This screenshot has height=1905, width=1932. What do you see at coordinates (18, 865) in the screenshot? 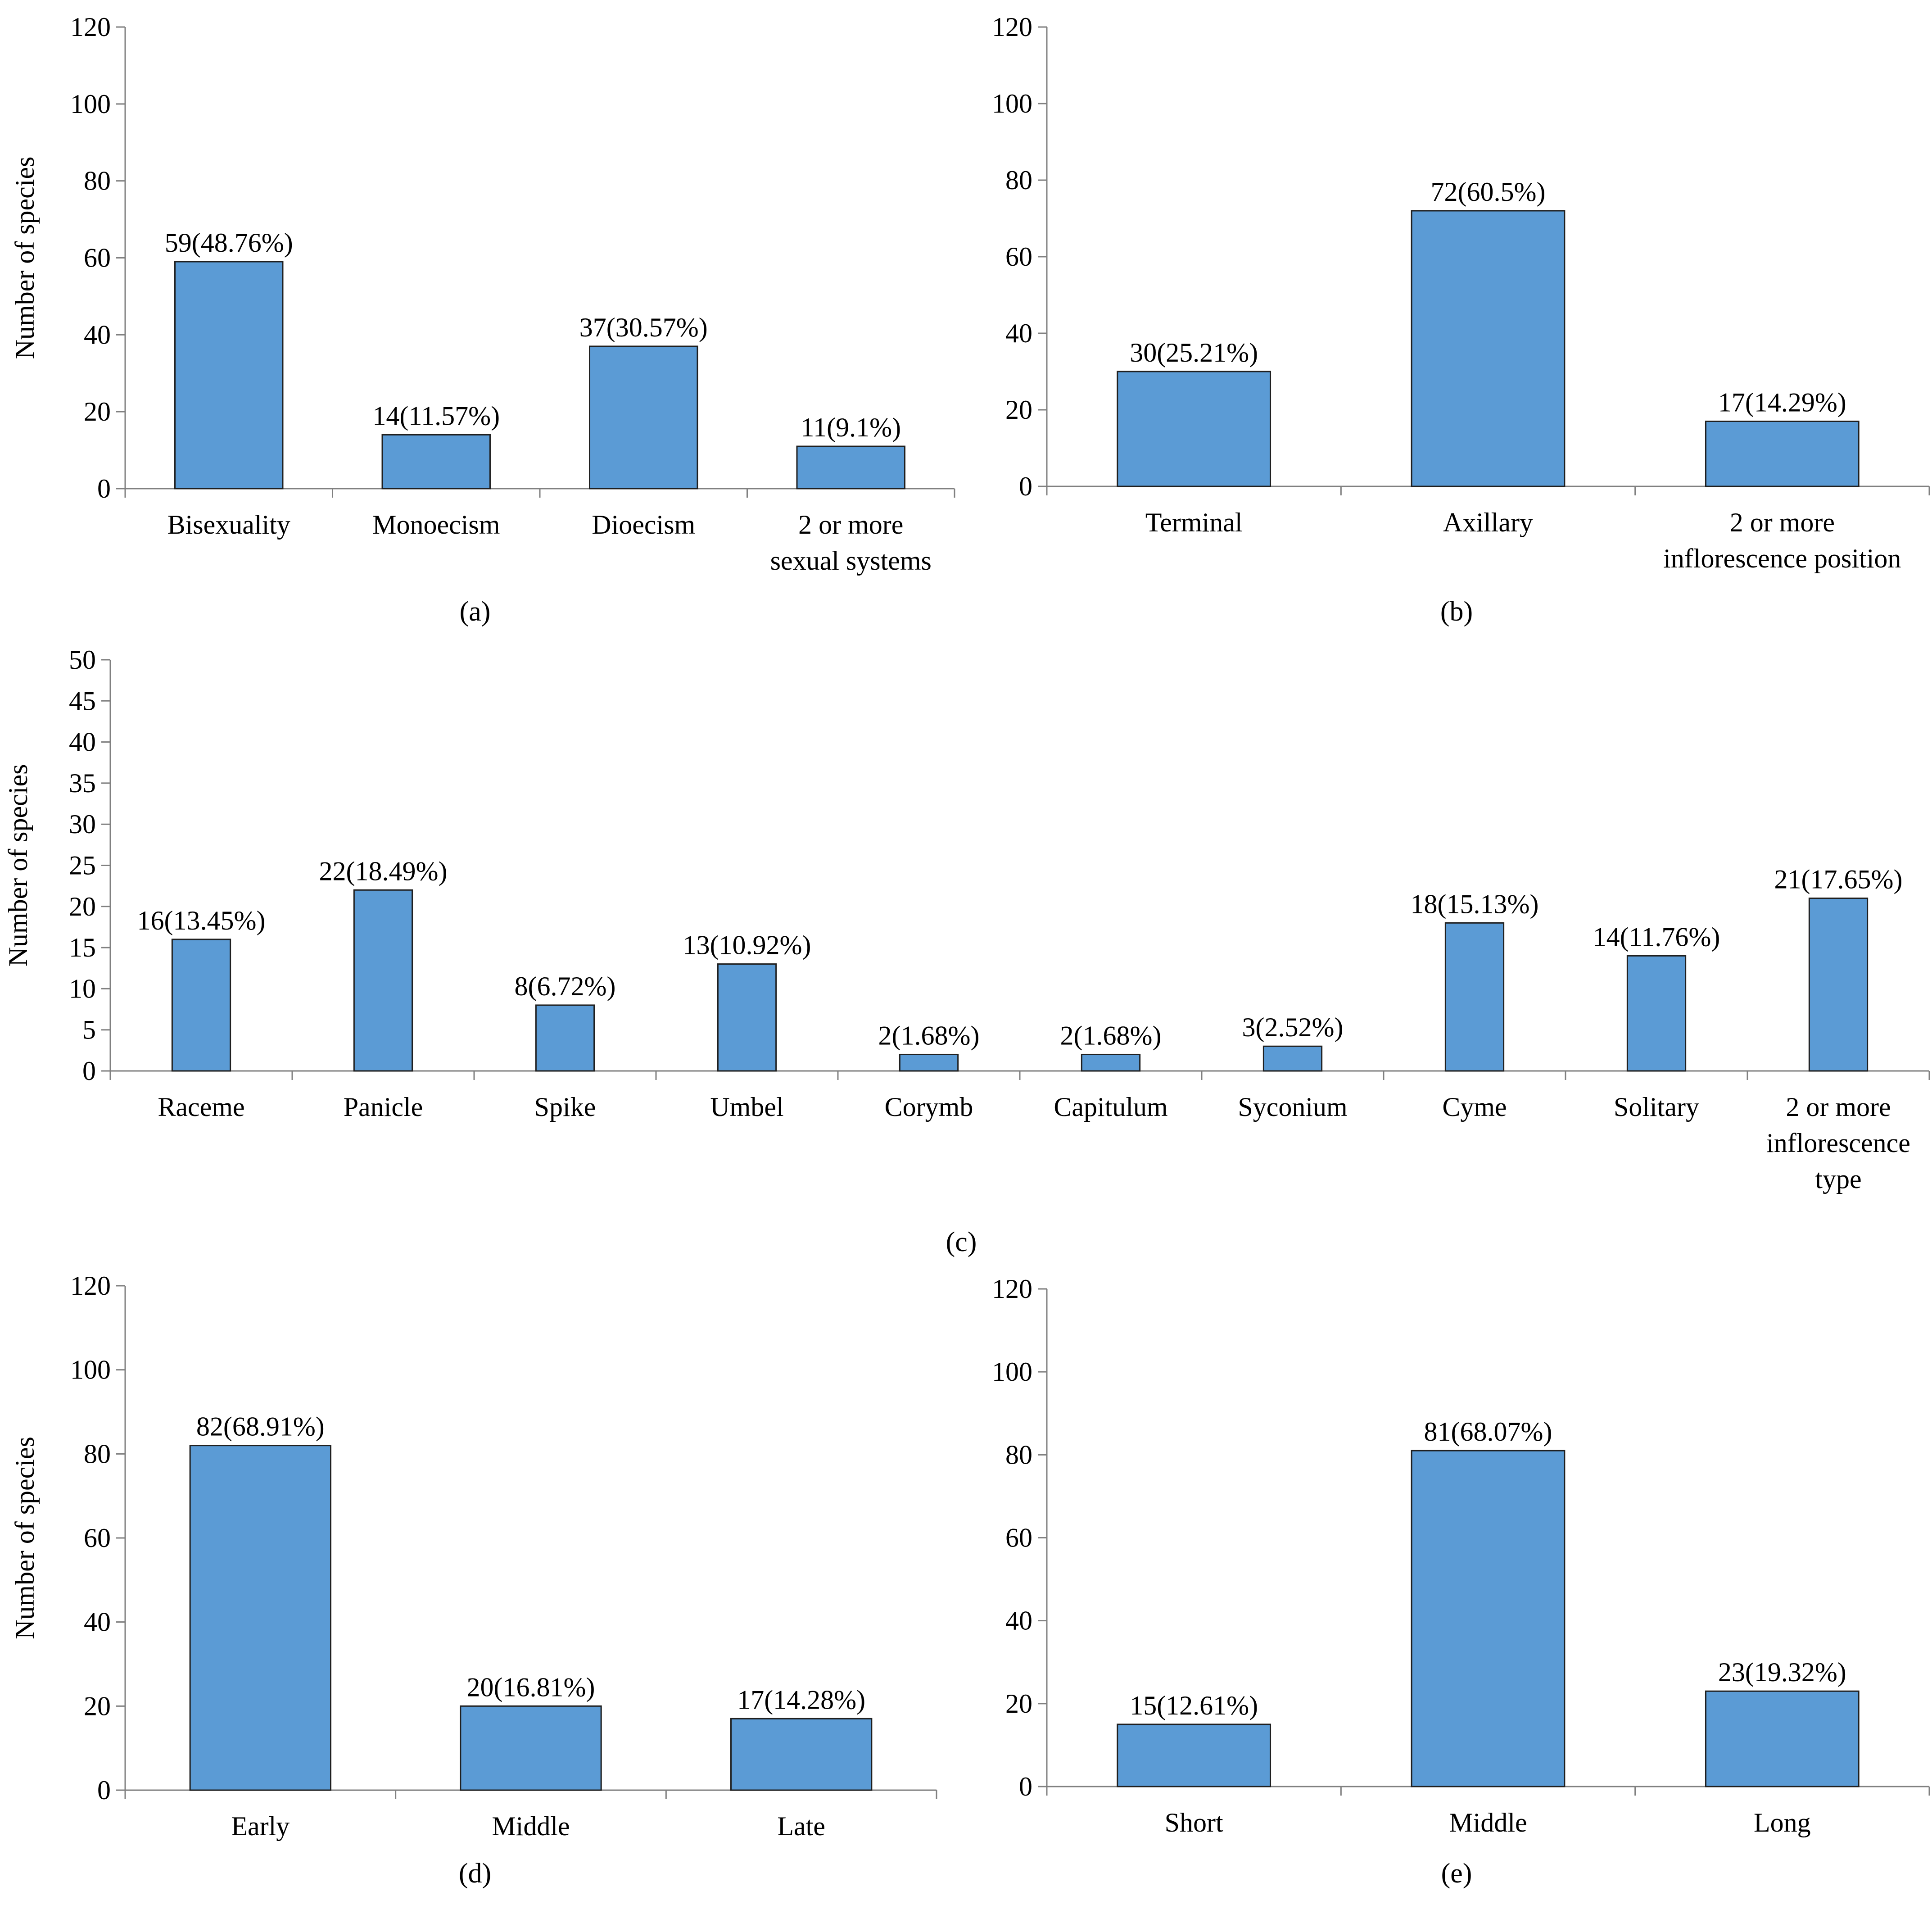
I see `chart-c-y-axis-label: Number of species` at bounding box center [18, 865].